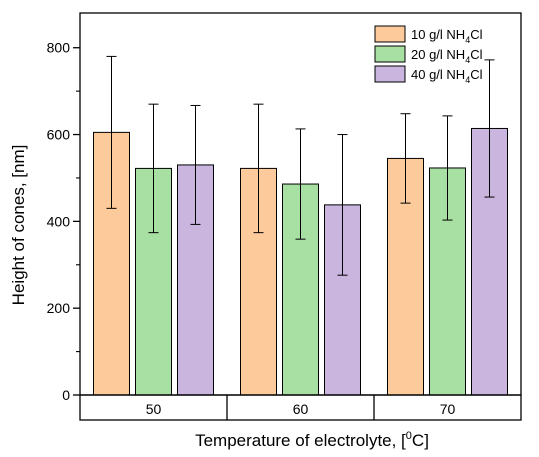 The height and width of the screenshot is (457, 539). Describe the element at coordinates (447, 36) in the screenshot. I see `legend-entry: 10 g/l NH4Cl` at that location.